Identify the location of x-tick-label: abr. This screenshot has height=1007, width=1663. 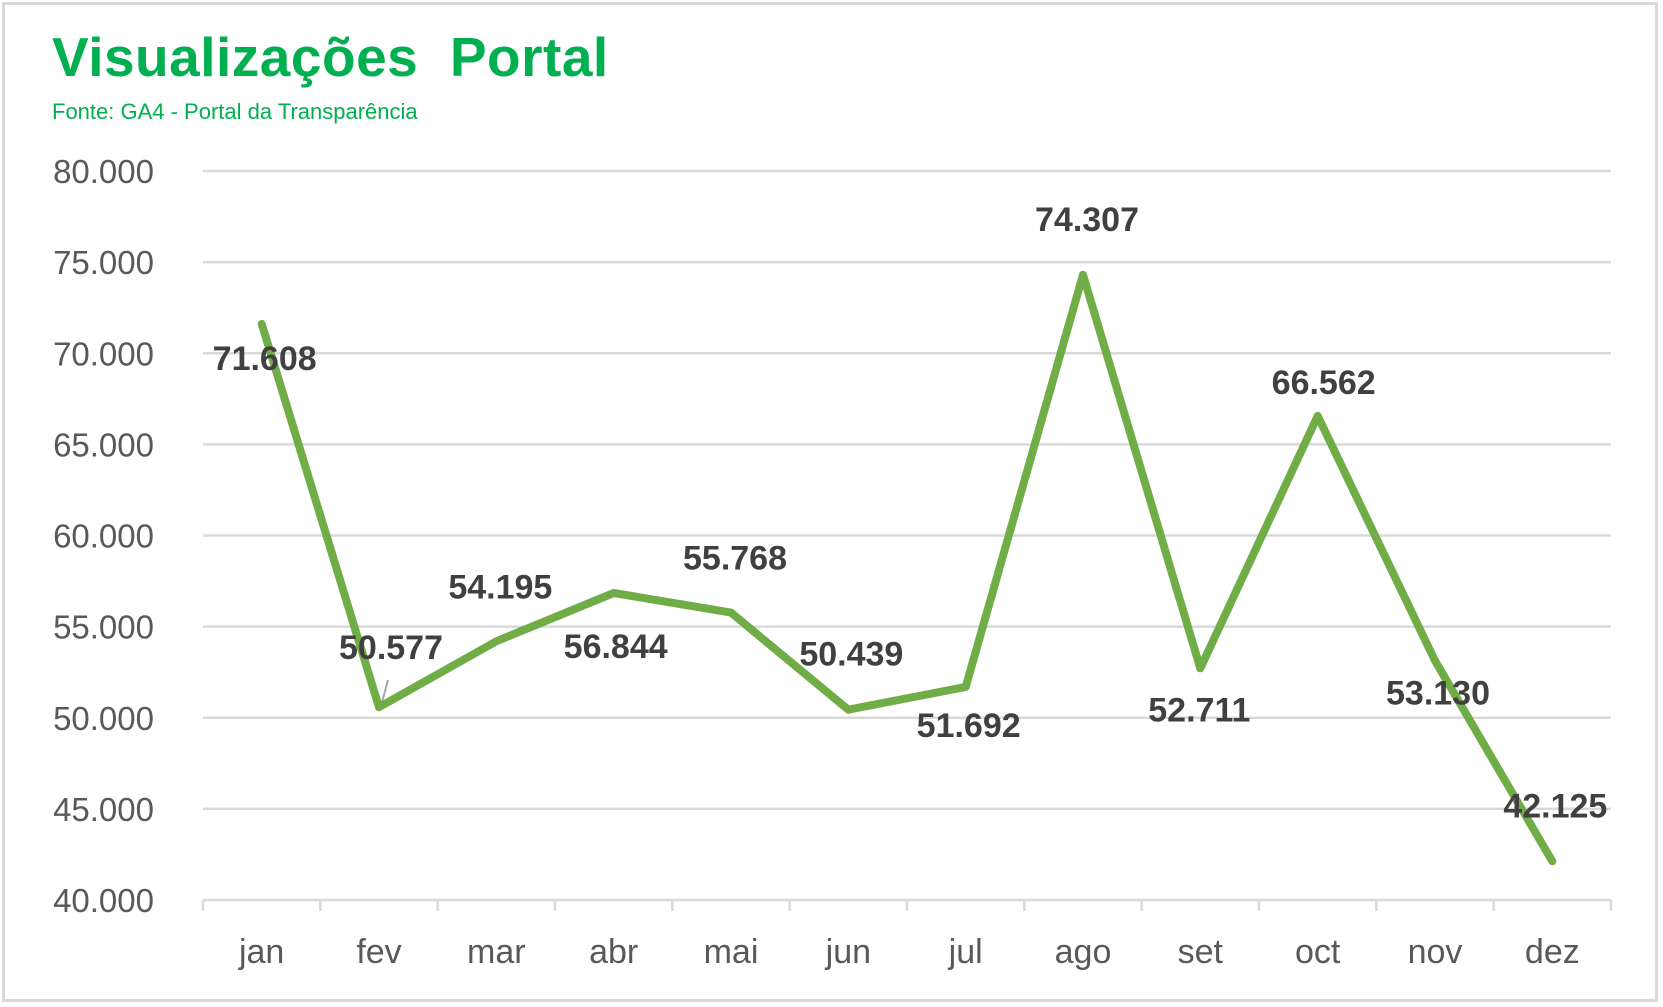
(613, 952).